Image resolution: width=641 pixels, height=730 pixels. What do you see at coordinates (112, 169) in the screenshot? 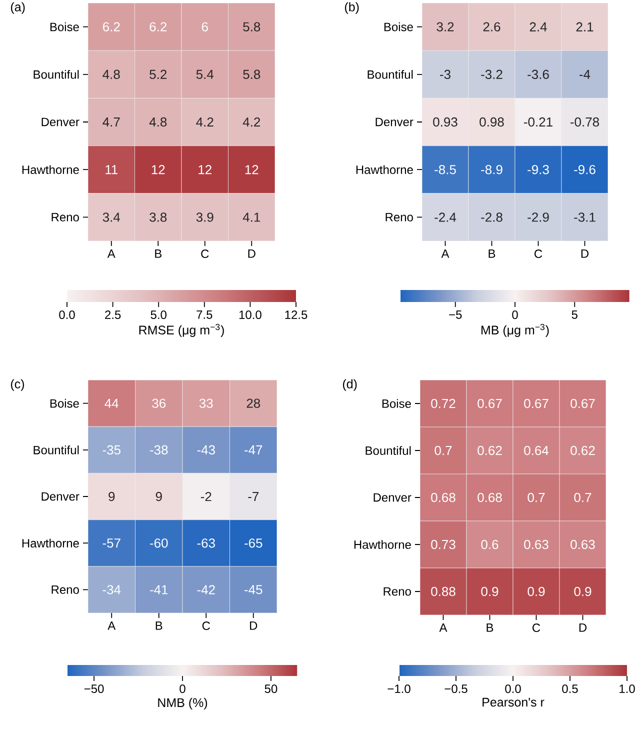
I see `data-label: 11` at bounding box center [112, 169].